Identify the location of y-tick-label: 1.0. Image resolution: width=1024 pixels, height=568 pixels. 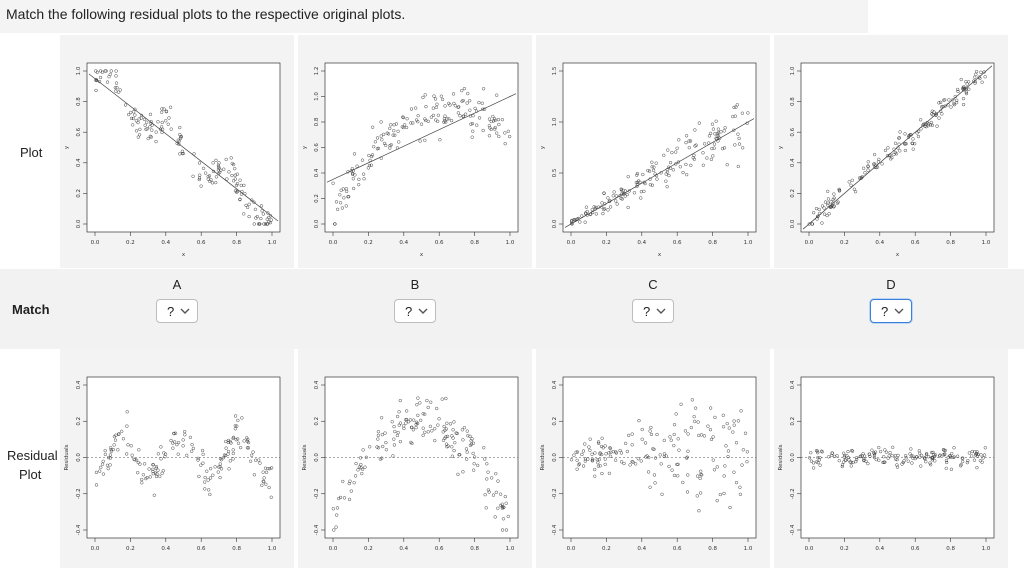
(317, 96).